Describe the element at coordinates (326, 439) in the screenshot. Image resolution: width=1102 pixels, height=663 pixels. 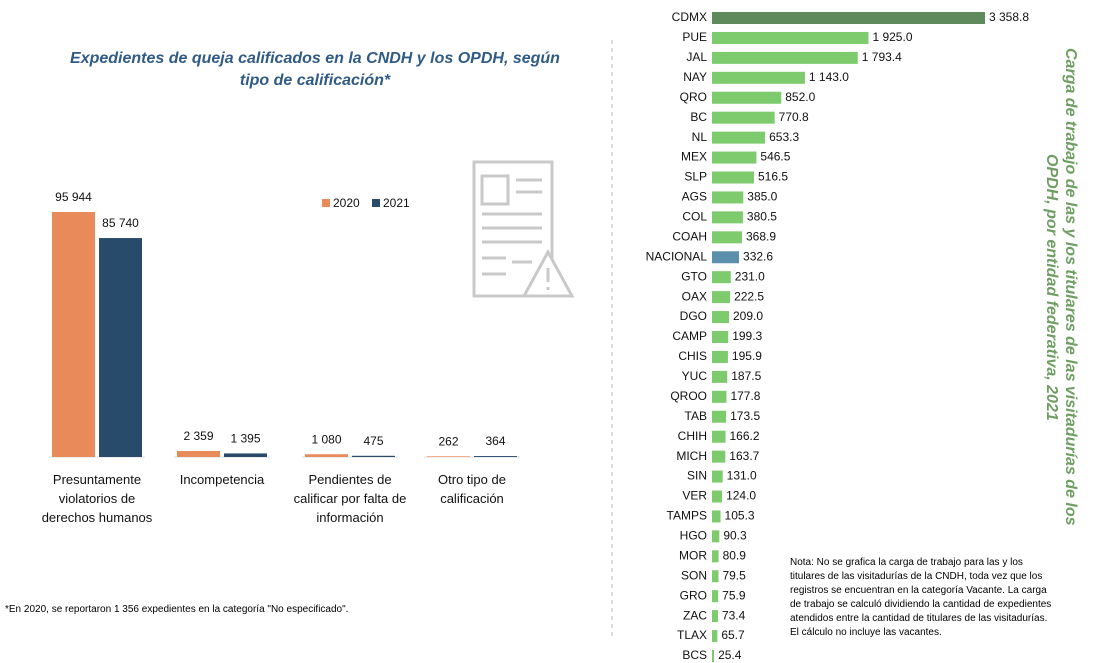
I see `data-label: 1 080` at that location.